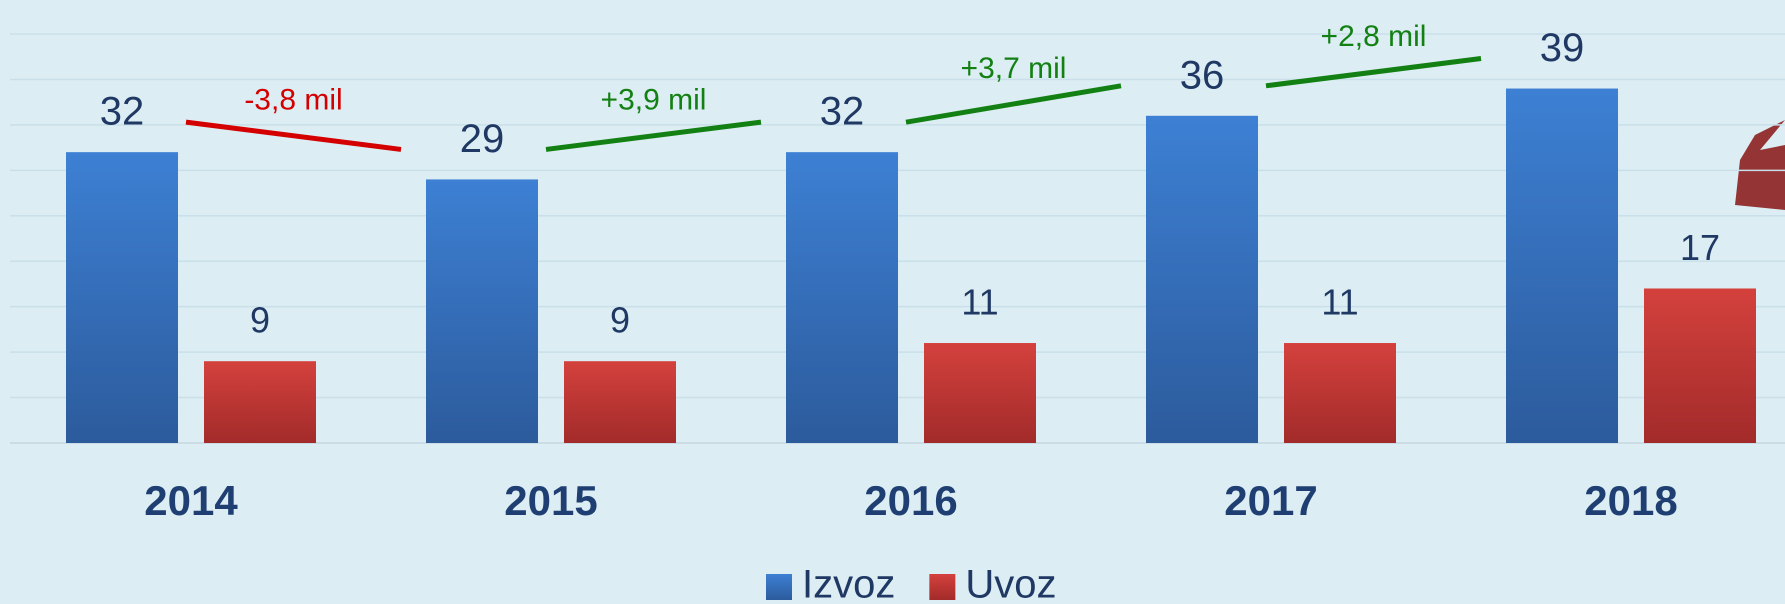  Describe the element at coordinates (654, 100) in the screenshot. I see `annotation: +3,9 mil` at that location.